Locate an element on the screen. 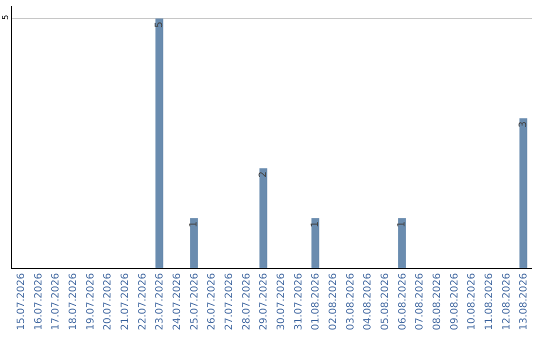 The width and height of the screenshot is (540, 340). x-tick-label: 16.07.2026 is located at coordinates (38, 301).